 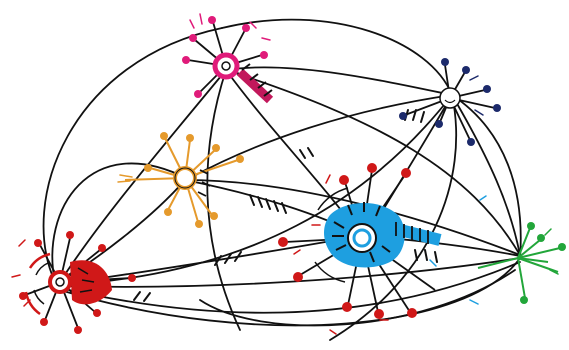 I want to click on orange-hub-icon, so click(x=184, y=180).